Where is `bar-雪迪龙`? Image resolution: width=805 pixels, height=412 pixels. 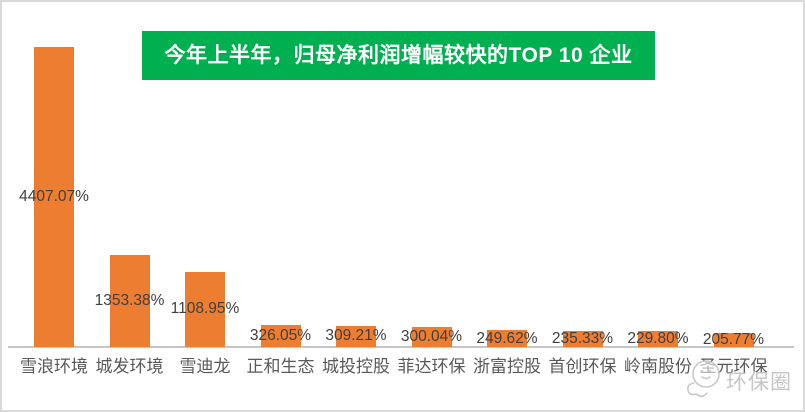
bar-雪迪龙 is located at coordinates (205, 309).